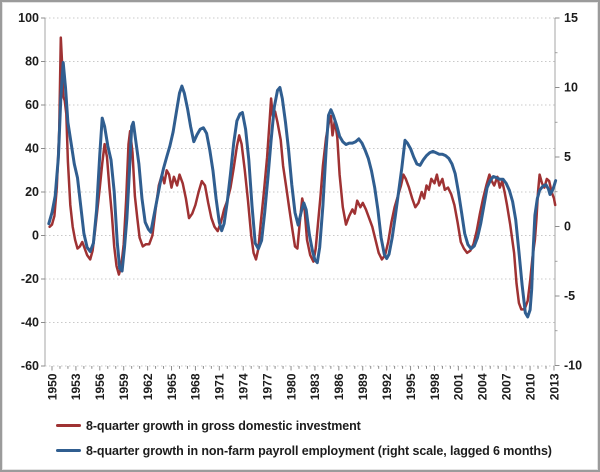 The height and width of the screenshot is (472, 600). I want to click on y-axis-left: 100 80 60 40 20 0 -20 -40 -60, so click(31, 192).